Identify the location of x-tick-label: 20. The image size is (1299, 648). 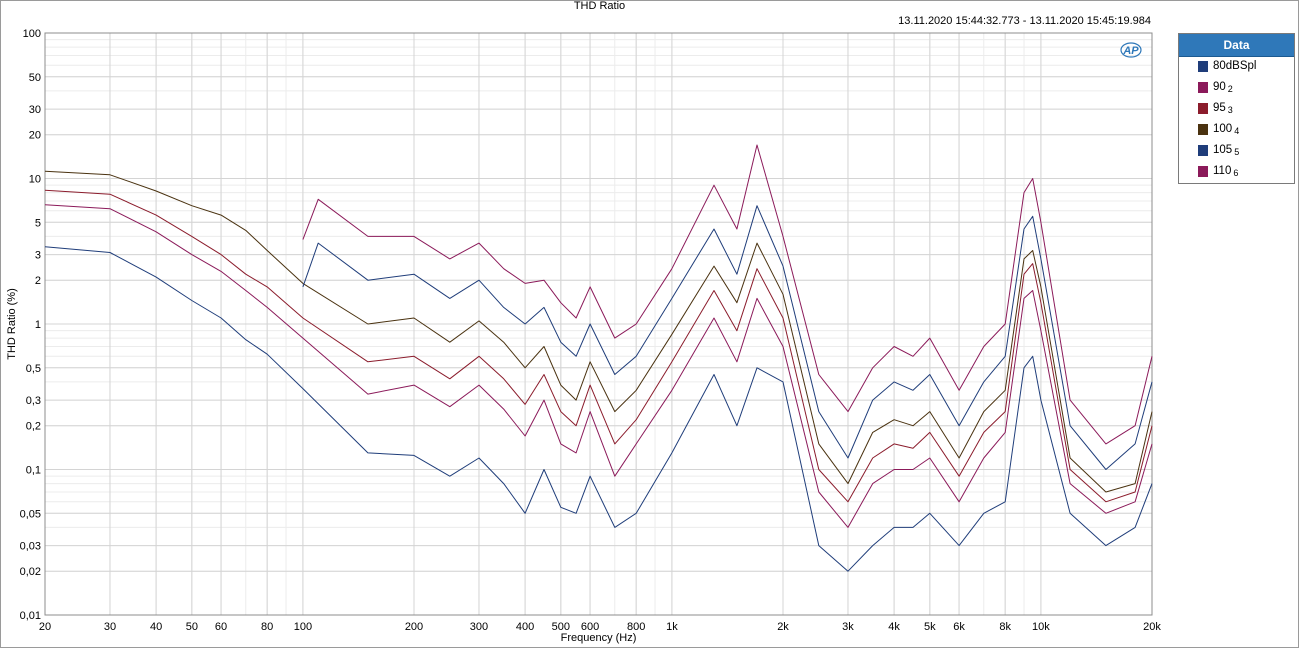
(45, 627).